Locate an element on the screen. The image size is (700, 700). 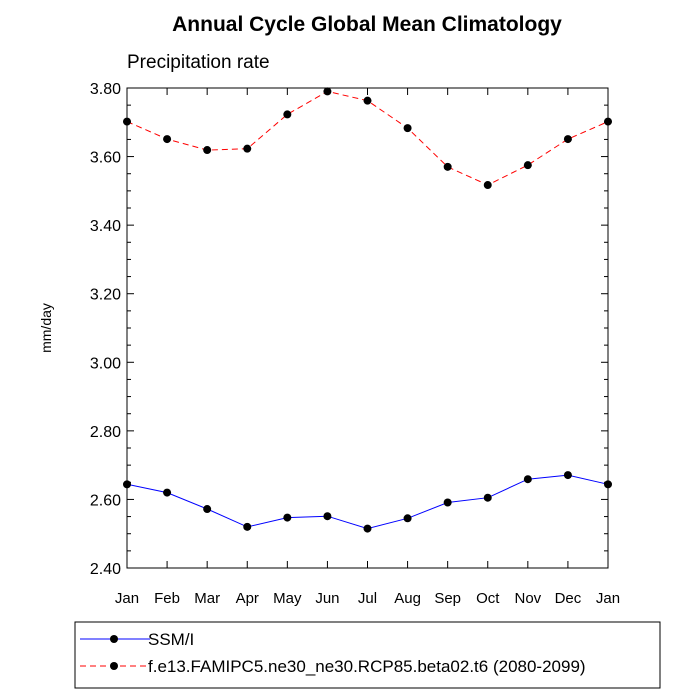
chart-subtitle: Precipitation rate is located at coordinates (198, 62).